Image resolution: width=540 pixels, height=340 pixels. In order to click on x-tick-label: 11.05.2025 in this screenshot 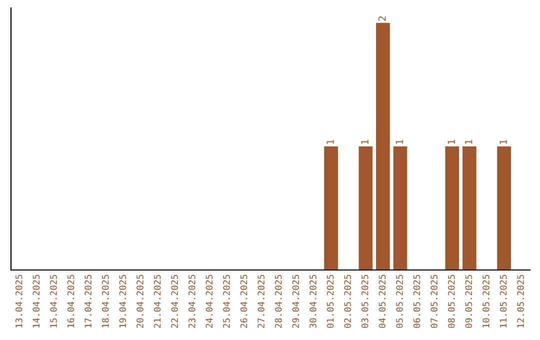, I will do `click(503, 301)`.